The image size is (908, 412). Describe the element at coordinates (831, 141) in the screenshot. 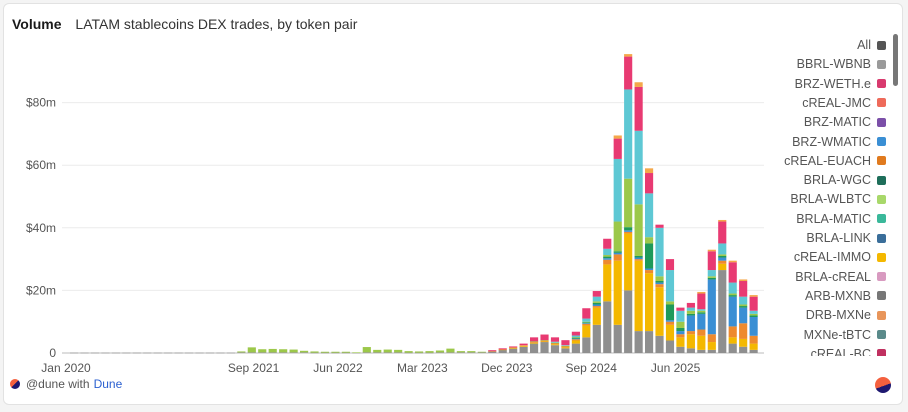

I see `legend-item-label: BRZ-WMATIC` at that location.